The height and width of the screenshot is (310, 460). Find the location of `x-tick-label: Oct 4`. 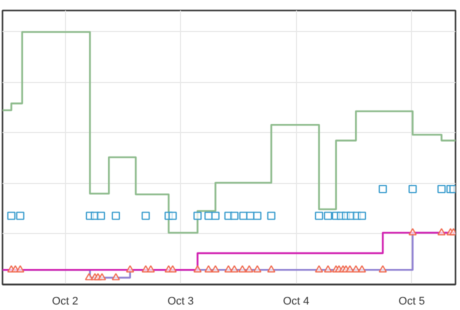

x-tick-label: Oct 4 is located at coordinates (296, 302).